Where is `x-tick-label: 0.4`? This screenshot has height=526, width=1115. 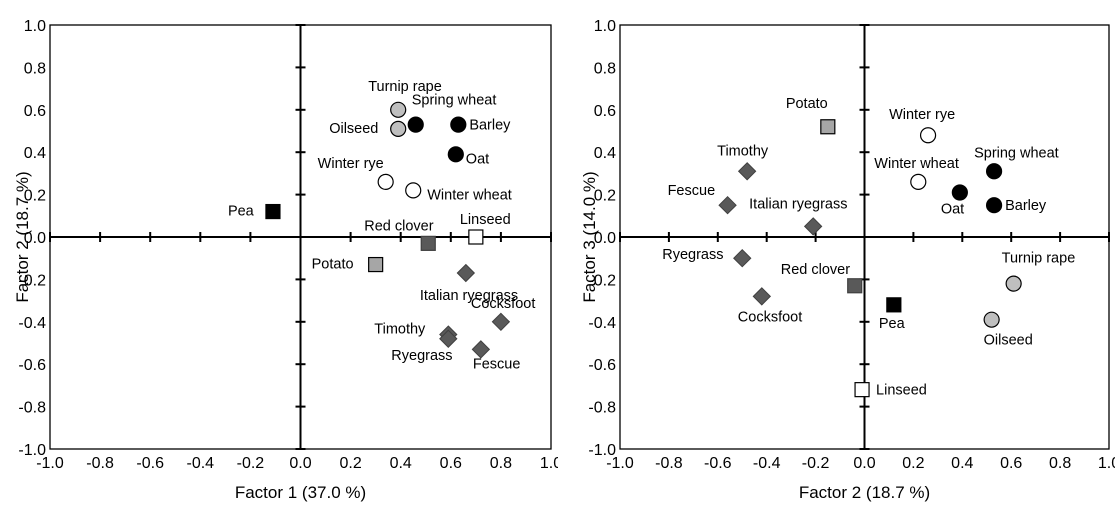
x-tick-label: 0.4 is located at coordinates (401, 463).